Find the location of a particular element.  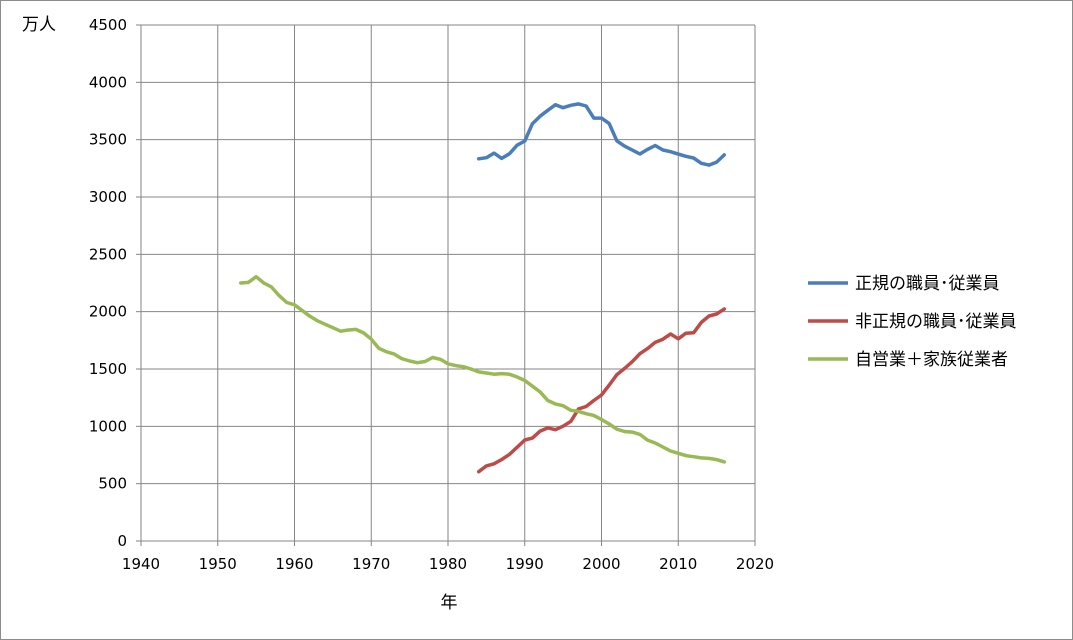

y-tick-label: 500 is located at coordinates (112, 484).